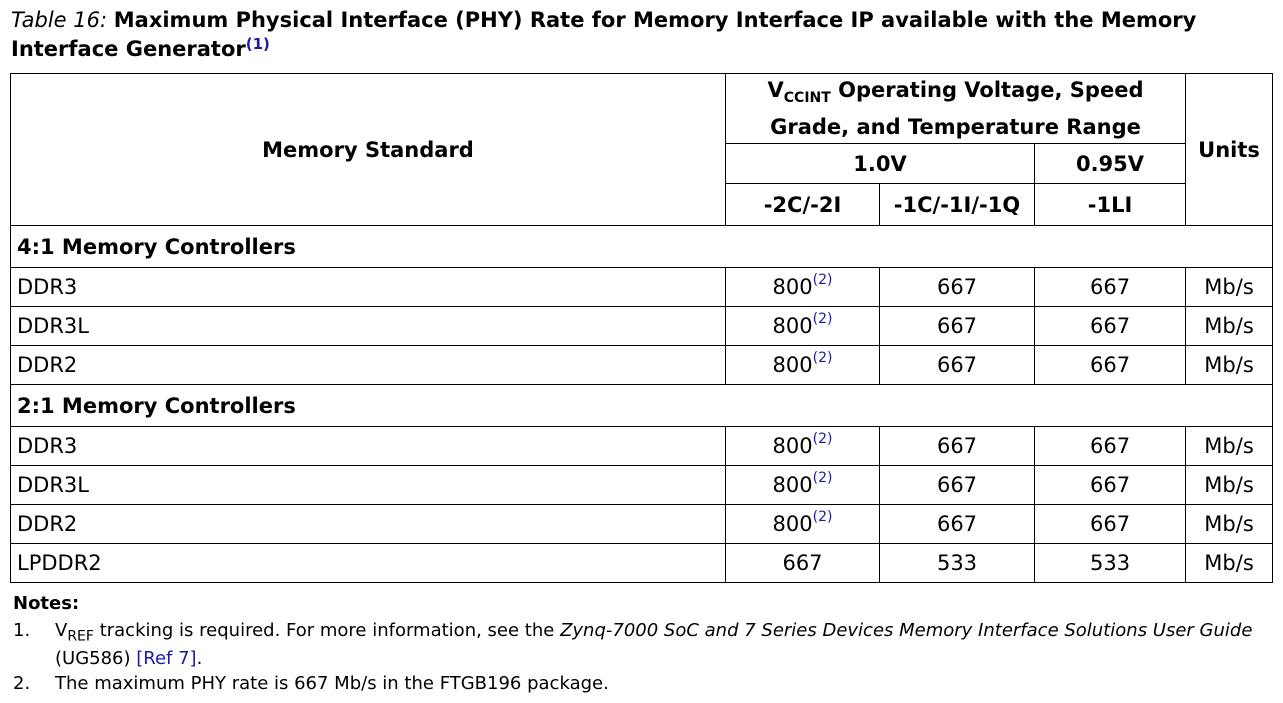  Describe the element at coordinates (880, 163) in the screenshot. I see `header-voltage-1v0: 1.0V` at that location.